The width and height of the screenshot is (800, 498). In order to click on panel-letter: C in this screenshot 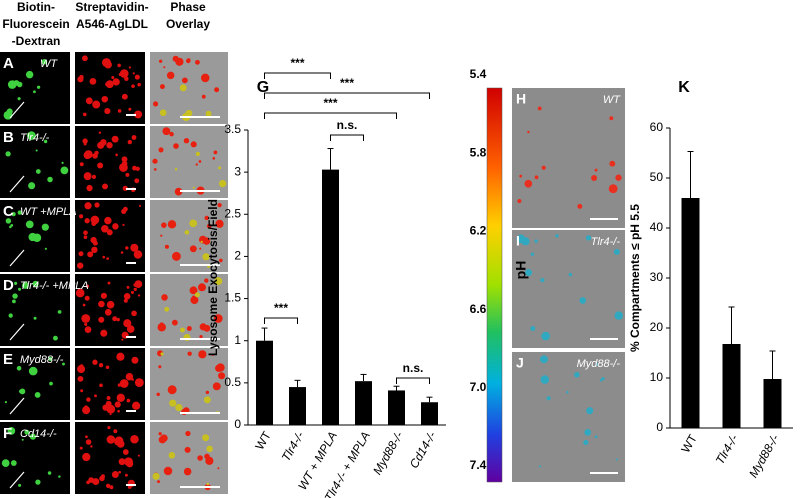, I will do `click(8, 211)`.